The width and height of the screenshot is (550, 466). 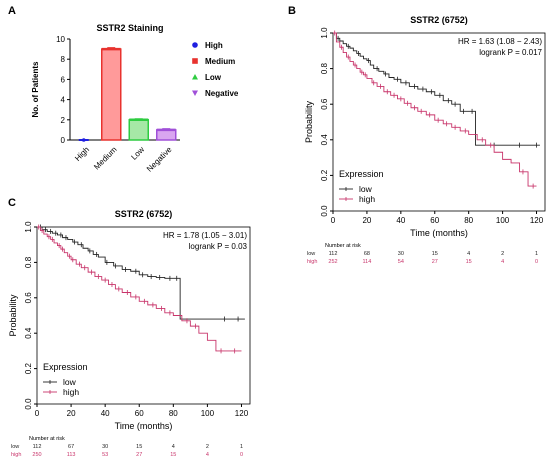 What do you see at coordinates (401, 254) in the screenshot?
I see `km-b-risk-value: 30` at bounding box center [401, 254].